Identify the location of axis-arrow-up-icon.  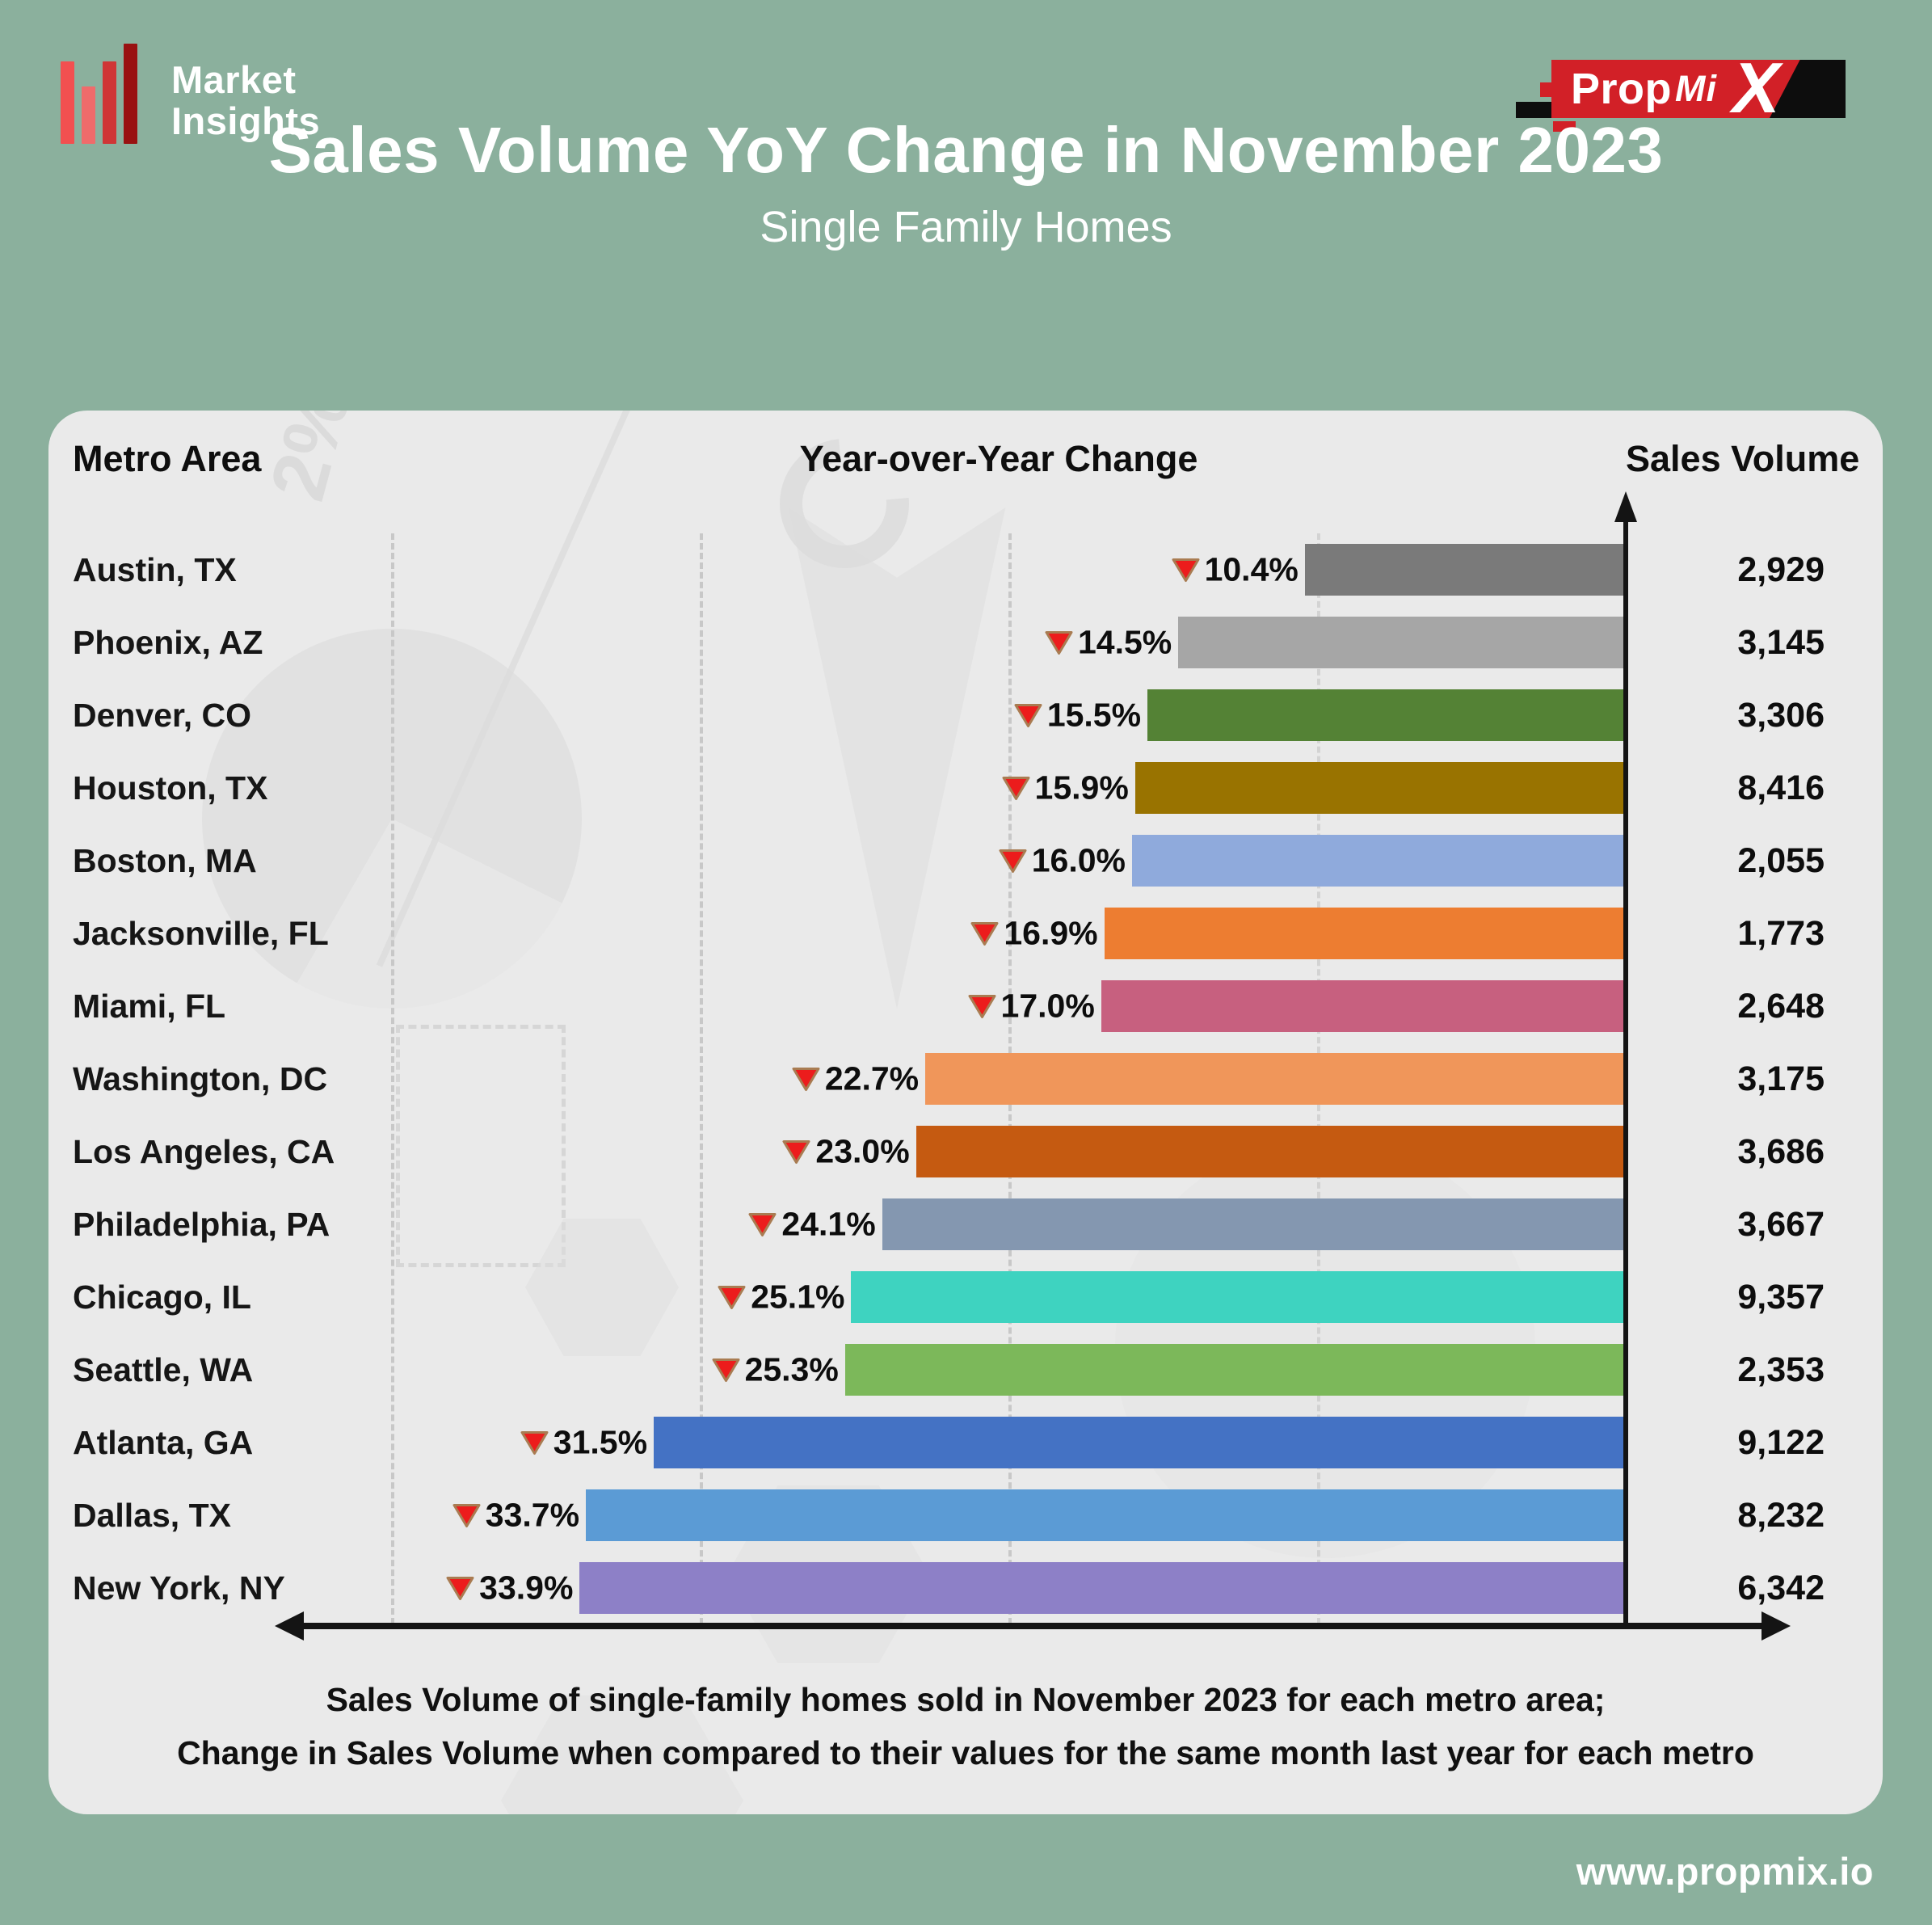
(1625, 507).